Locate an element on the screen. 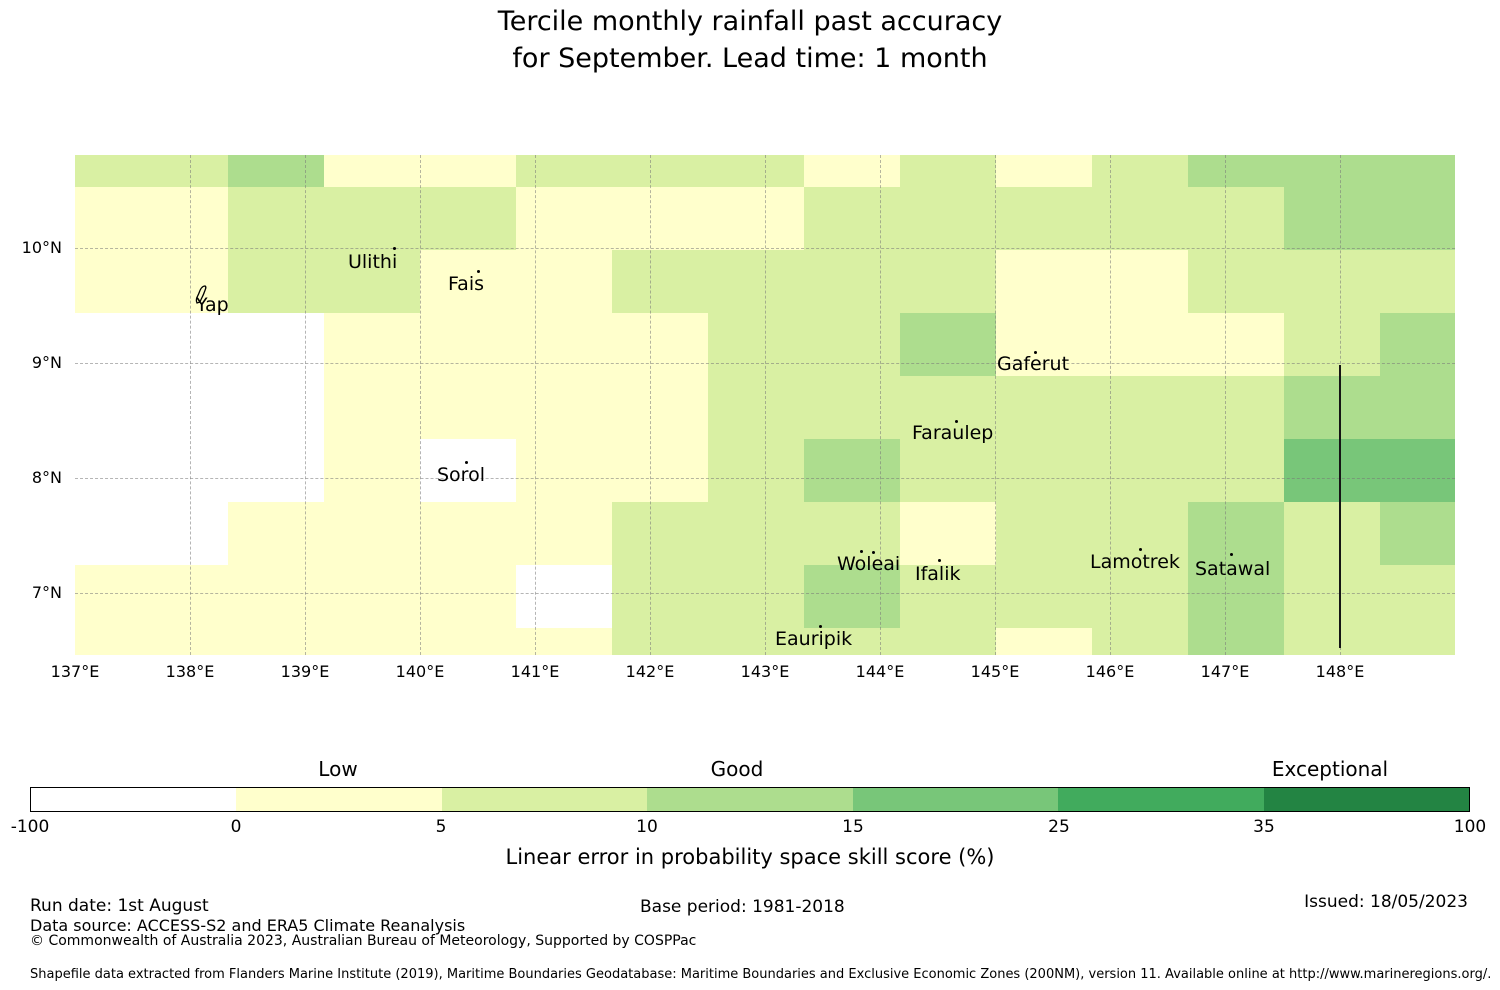 This screenshot has width=1500, height=990. island-label-satawal: Satawal is located at coordinates (1233, 569).